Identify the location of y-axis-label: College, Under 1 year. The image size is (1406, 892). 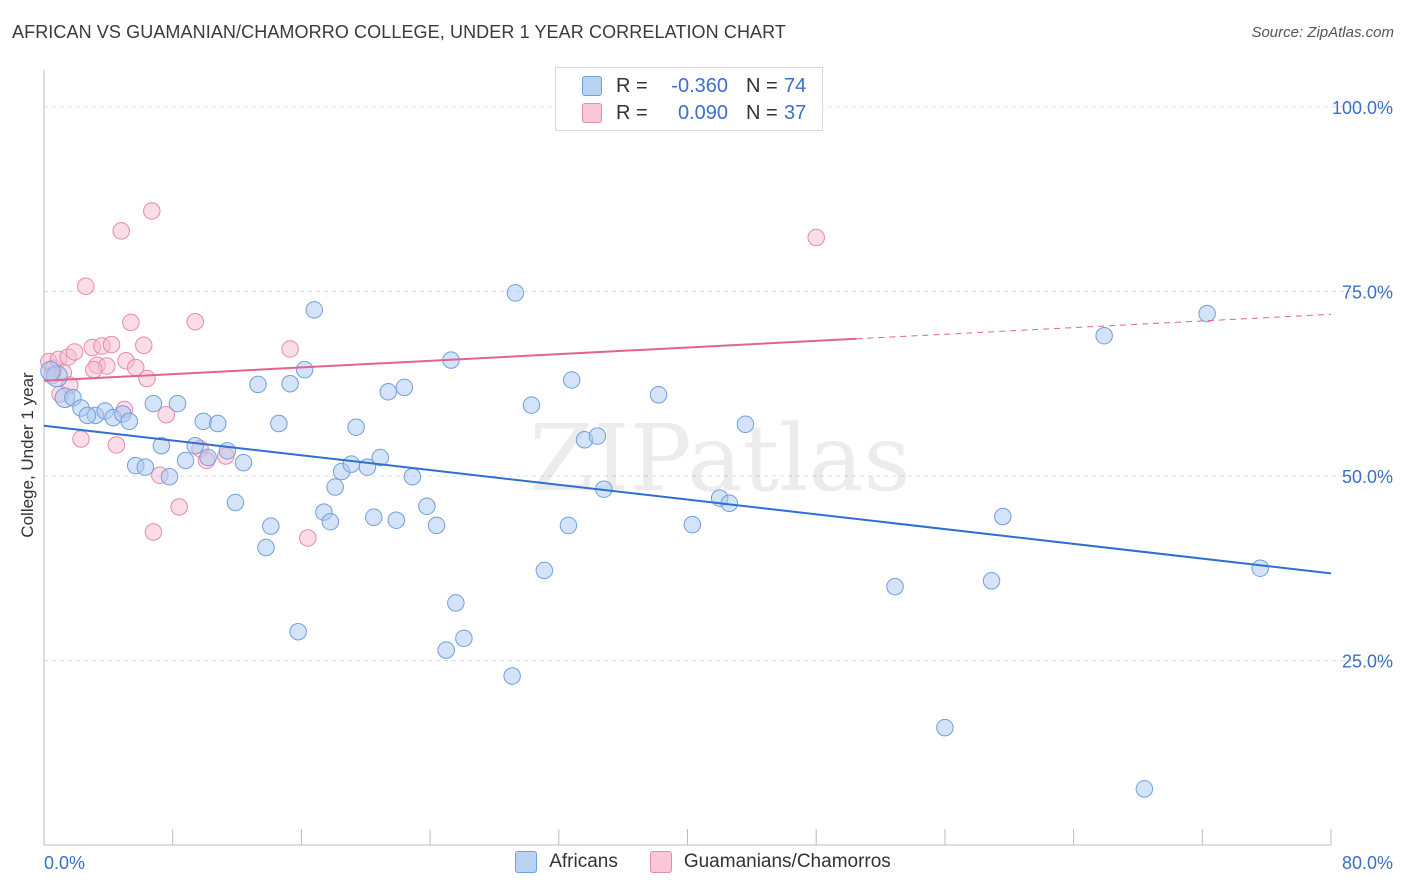
(27, 455).